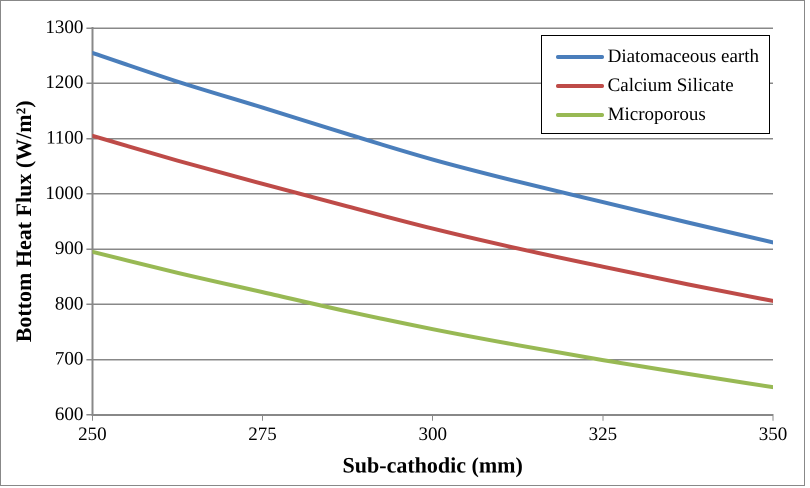 The image size is (810, 488). What do you see at coordinates (262, 435) in the screenshot?
I see `x-tick-label: 275` at bounding box center [262, 435].